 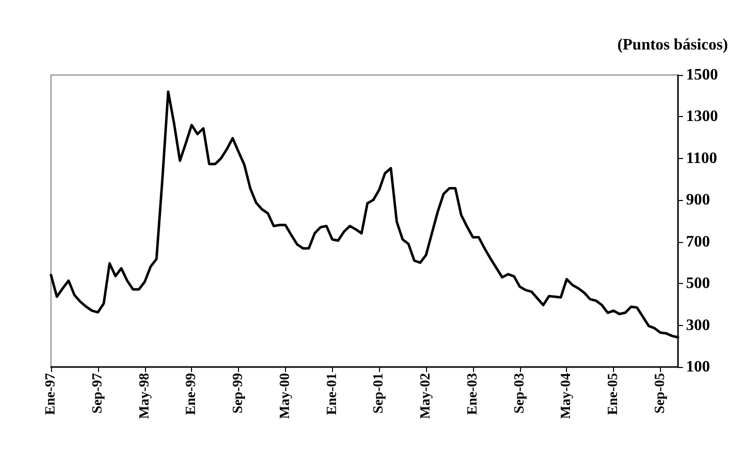 What do you see at coordinates (698, 325) in the screenshot?
I see `y-tick-label: 300` at bounding box center [698, 325].